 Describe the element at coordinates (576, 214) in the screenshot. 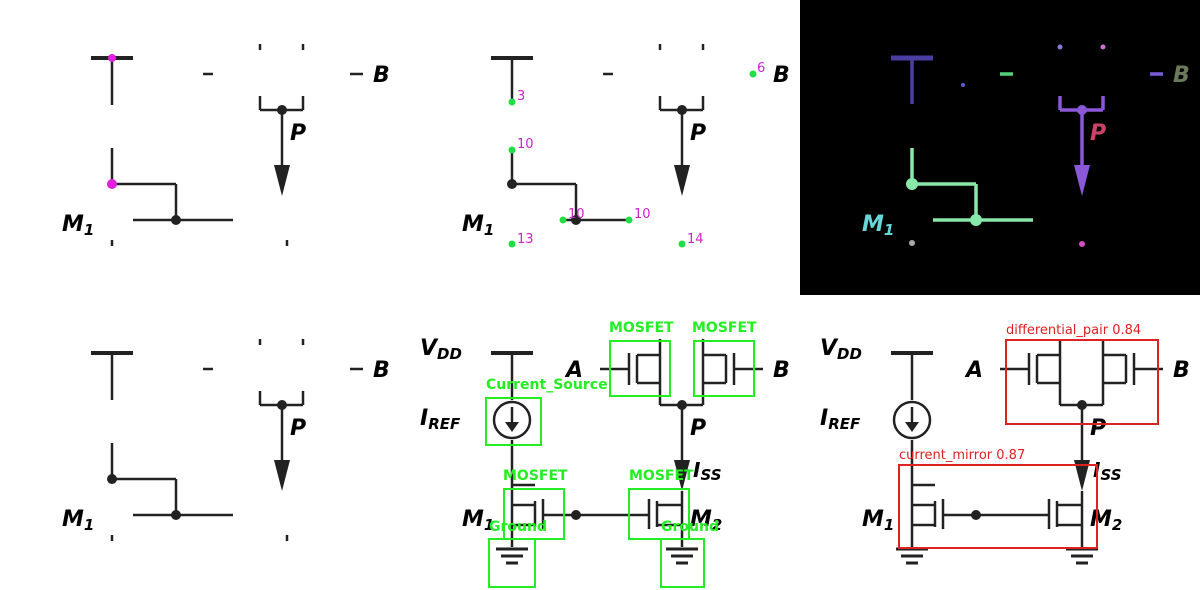

I see `node-number-10b: 10` at that location.